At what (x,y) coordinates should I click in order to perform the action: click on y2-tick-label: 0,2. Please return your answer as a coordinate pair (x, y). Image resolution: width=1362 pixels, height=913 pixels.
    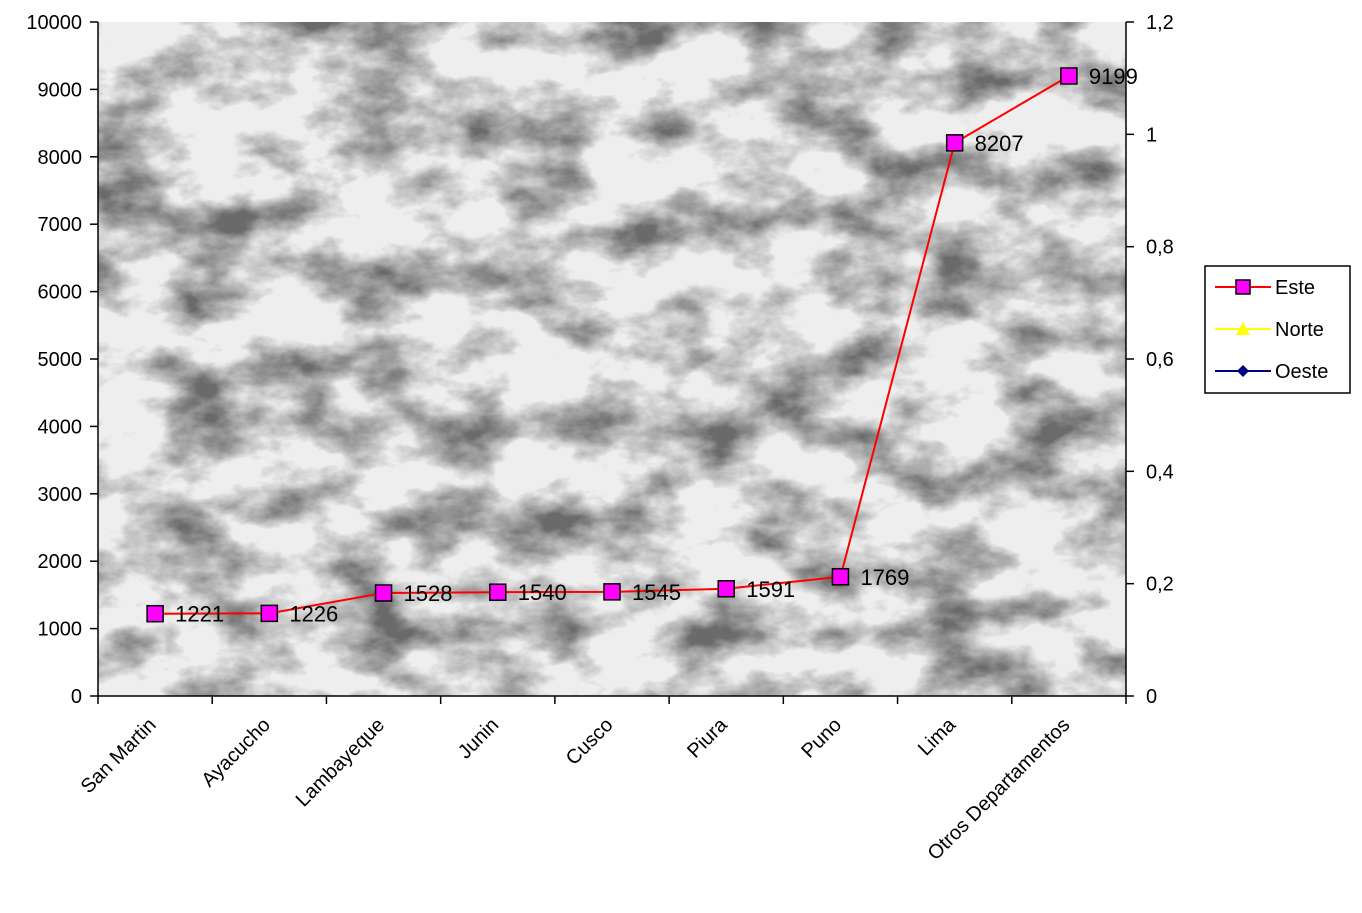
    Looking at the image, I should click on (1160, 585).